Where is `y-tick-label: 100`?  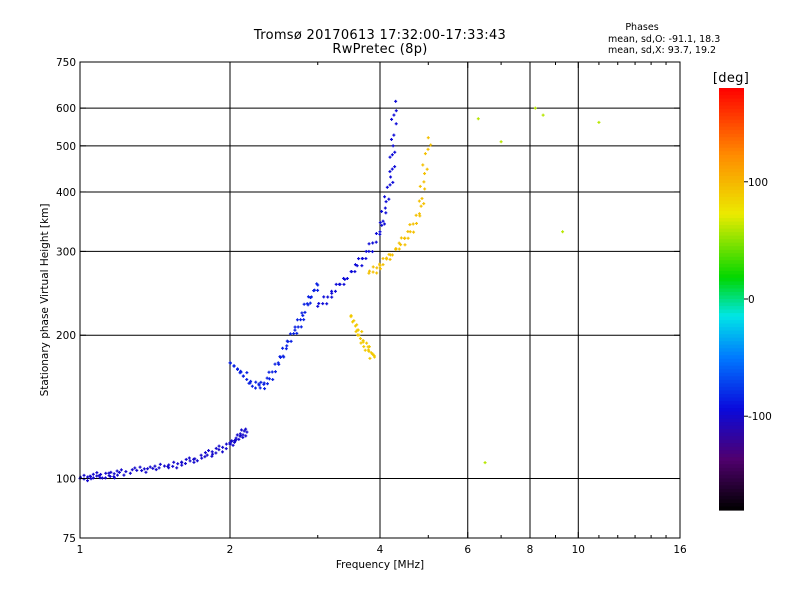 y-tick-label: 100 is located at coordinates (66, 480).